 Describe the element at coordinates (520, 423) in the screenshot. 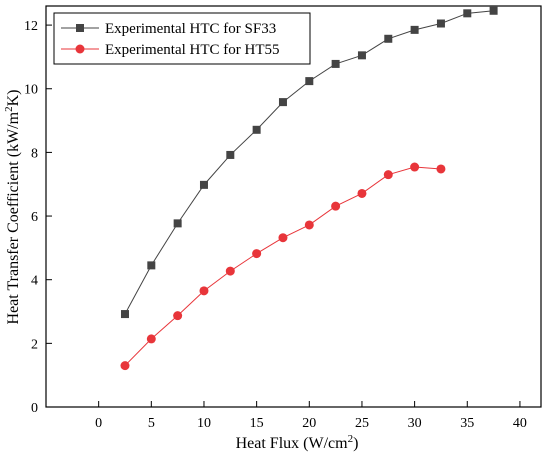

I see `x-tick-label: 40` at that location.